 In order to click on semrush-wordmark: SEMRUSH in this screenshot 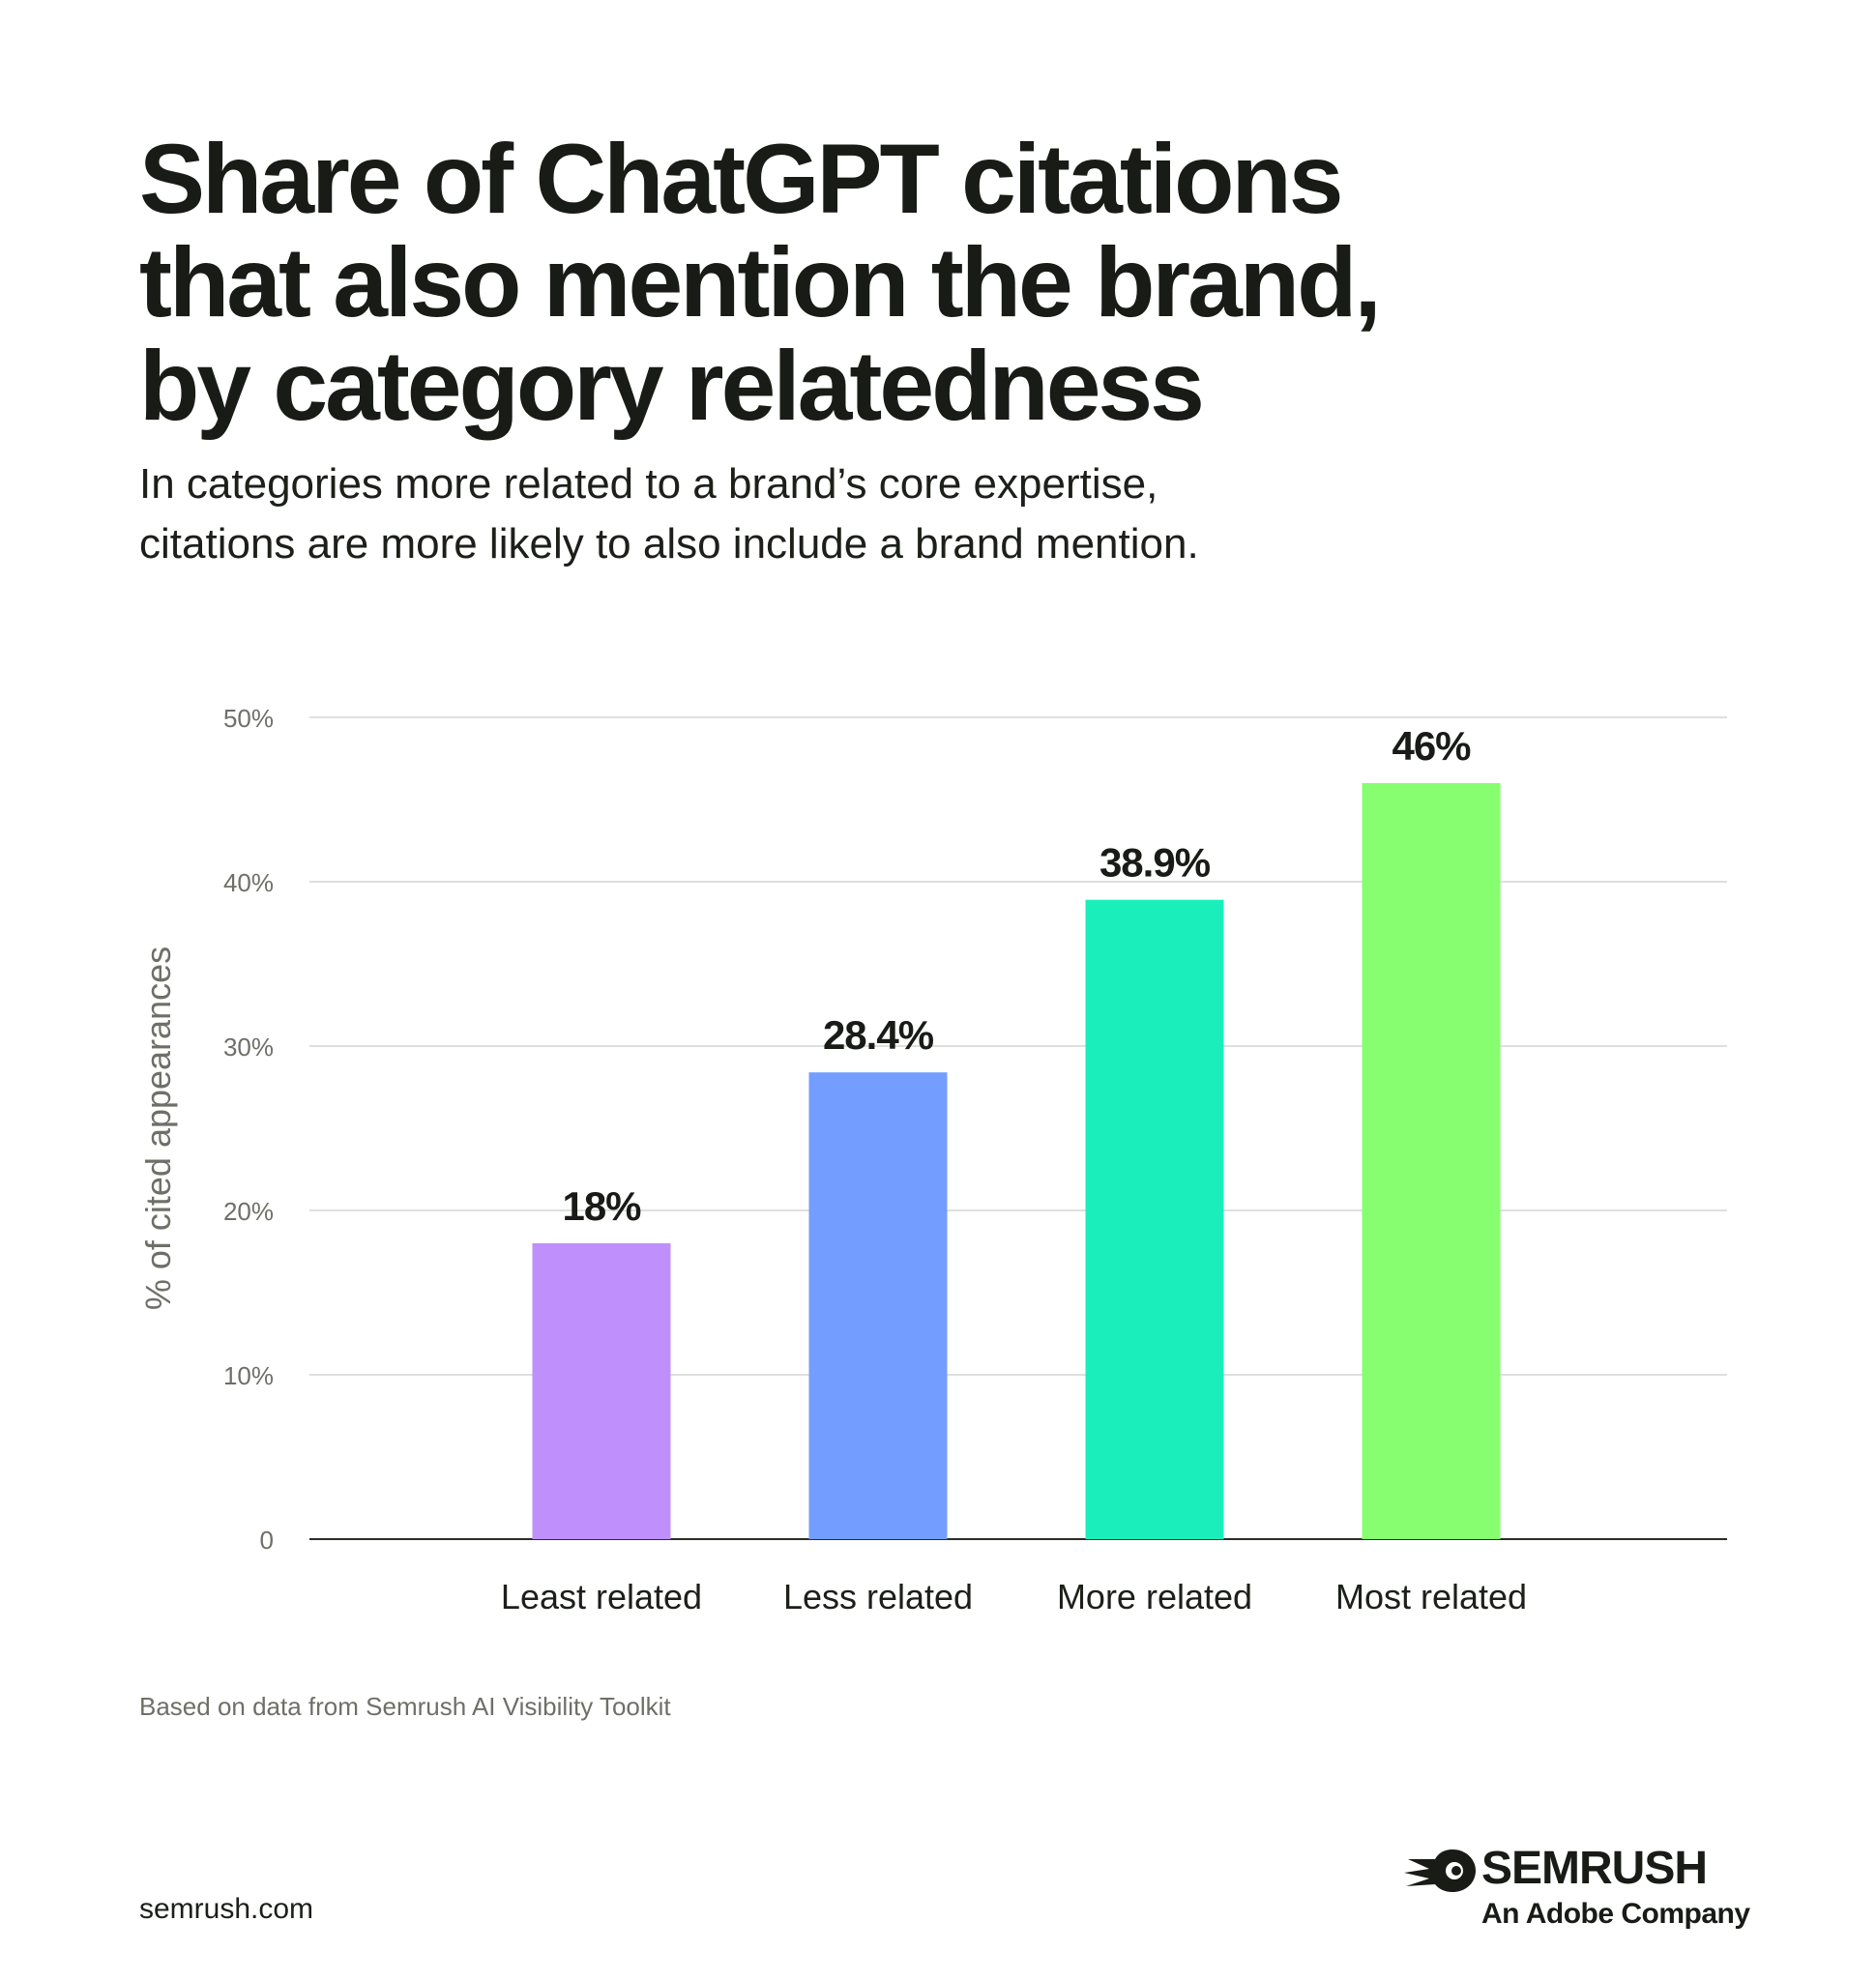, I will do `click(1594, 1868)`.